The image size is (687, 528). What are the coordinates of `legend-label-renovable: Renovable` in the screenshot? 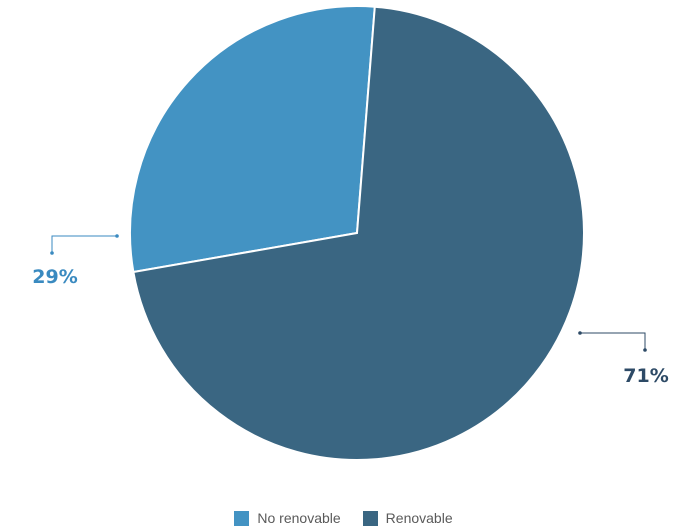 It's located at (419, 518).